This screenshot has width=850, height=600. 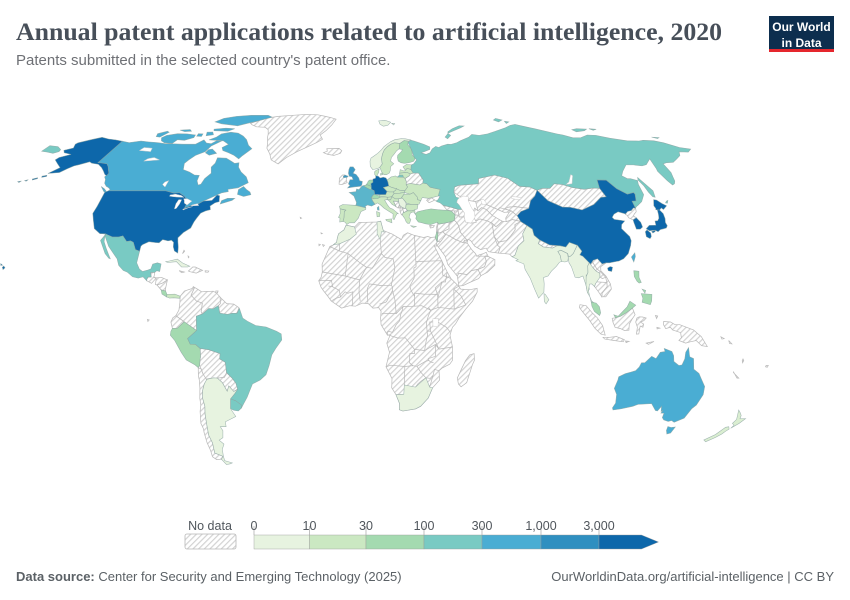 I want to click on svg-text: No data, so click(x=210, y=526).